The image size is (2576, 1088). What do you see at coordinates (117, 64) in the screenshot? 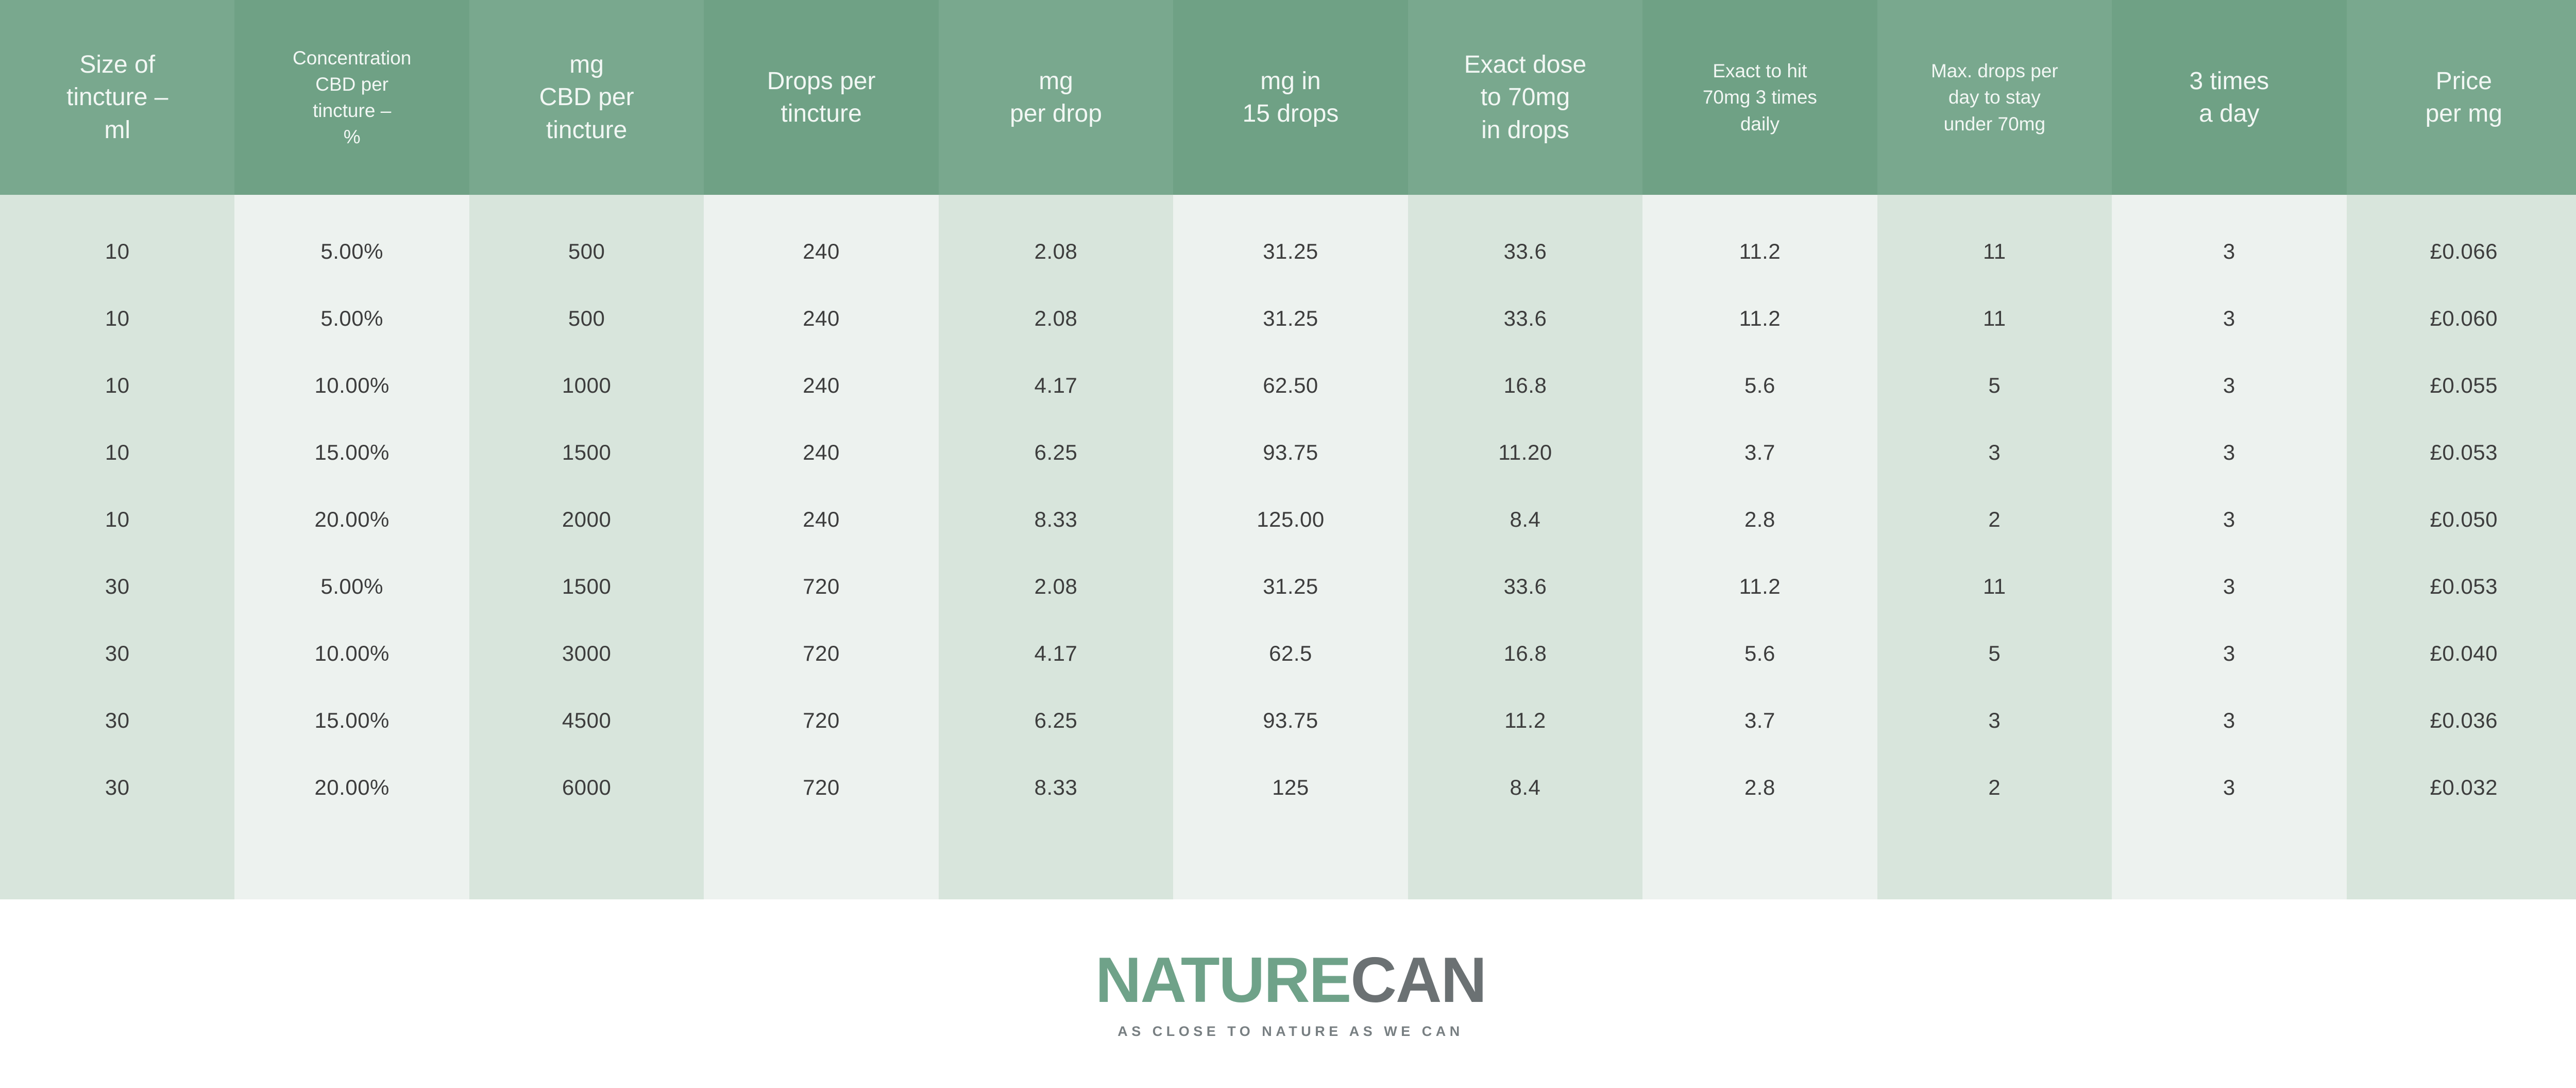
I see `header-label-line: Size of` at bounding box center [117, 64].